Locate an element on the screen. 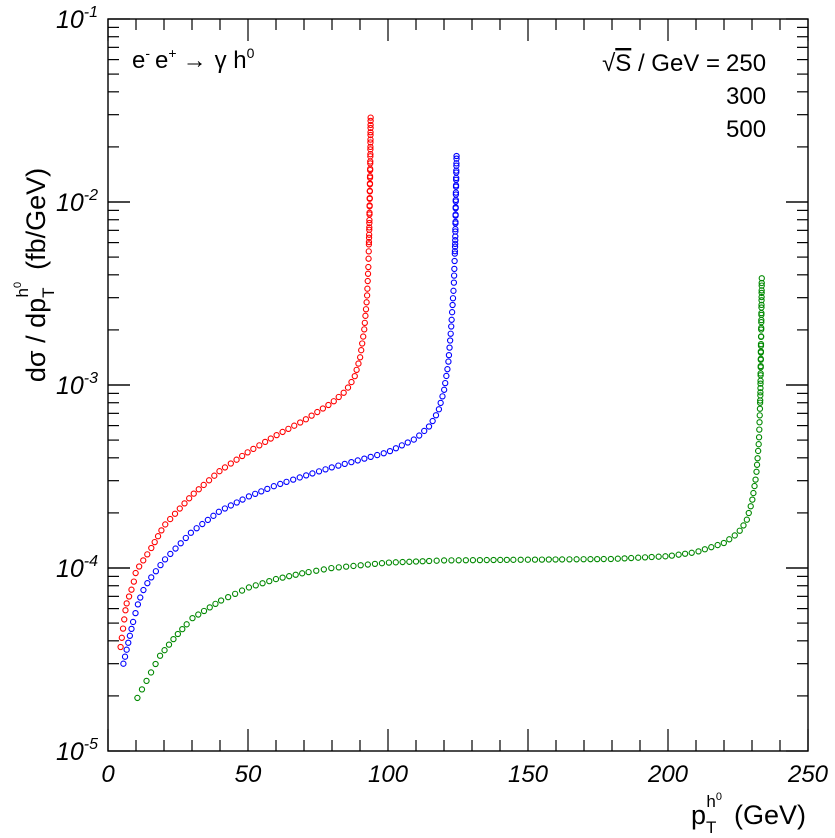 This screenshot has height=838, width=835. y-tick-label: 10⁻¹ is located at coordinates (77, 19).